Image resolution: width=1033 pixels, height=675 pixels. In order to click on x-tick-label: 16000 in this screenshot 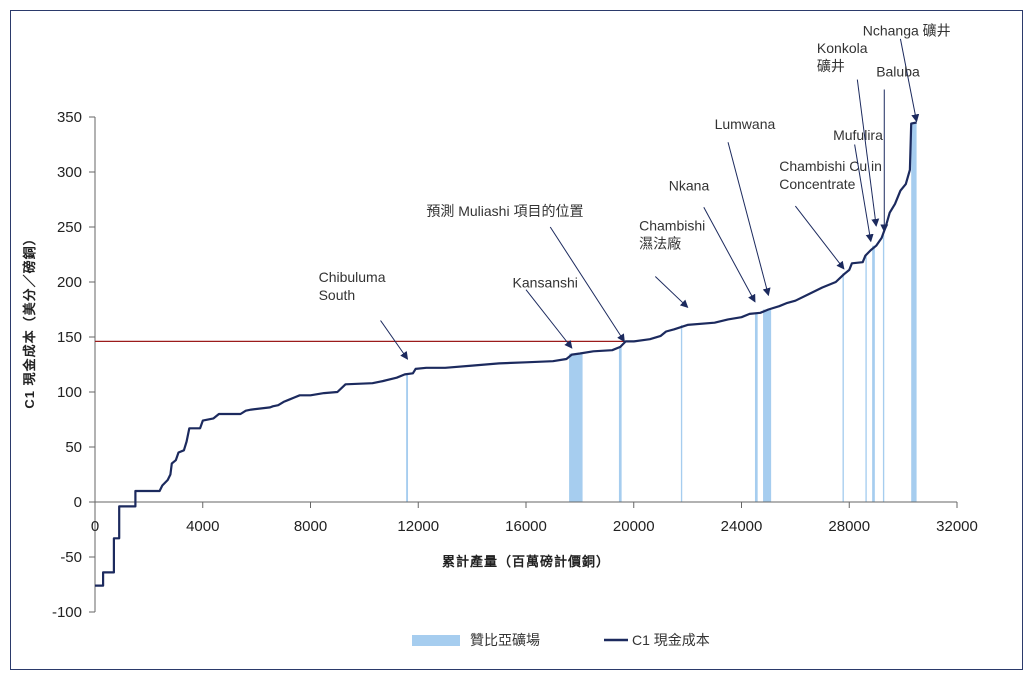, I will do `click(526, 526)`.